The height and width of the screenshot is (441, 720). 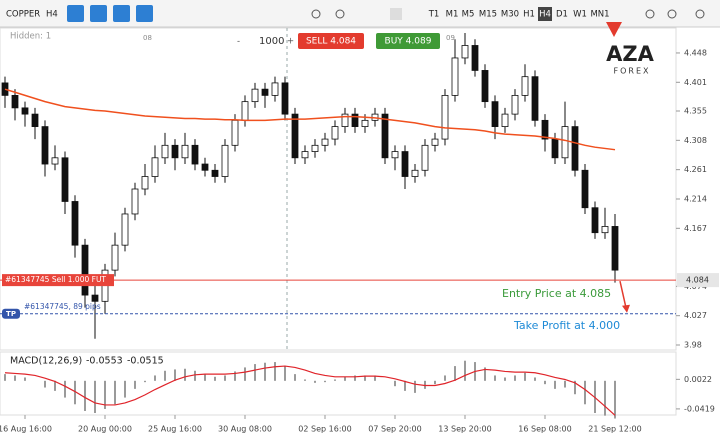 What do you see at coordinates (566, 325) in the screenshot?
I see `tp-annotation: Take Profit at 4.000` at bounding box center [566, 325].